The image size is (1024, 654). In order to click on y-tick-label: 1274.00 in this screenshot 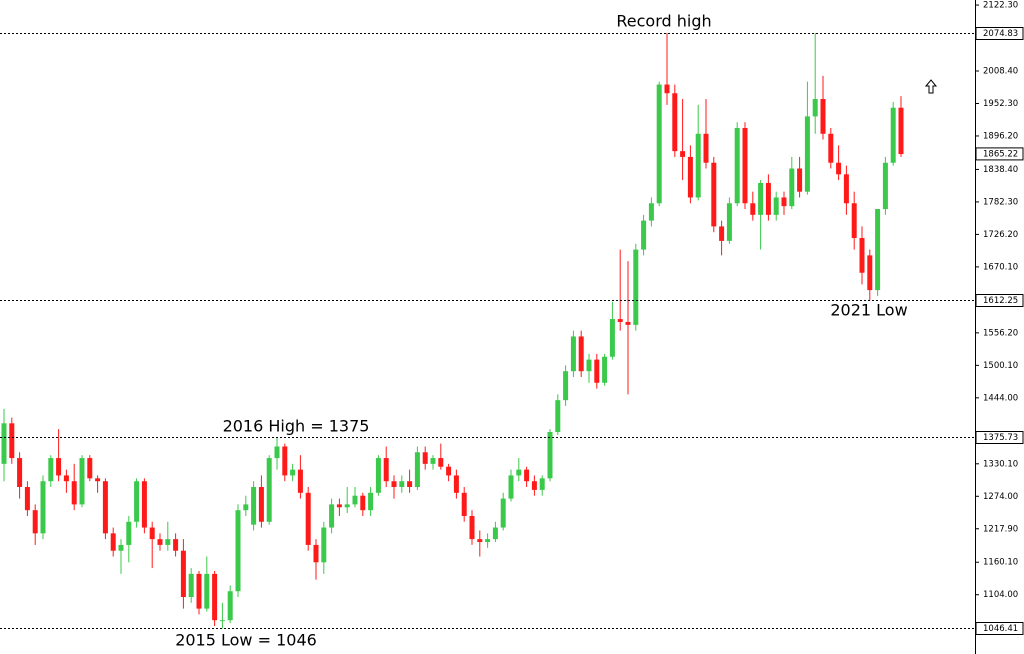, I will do `click(1000, 497)`.